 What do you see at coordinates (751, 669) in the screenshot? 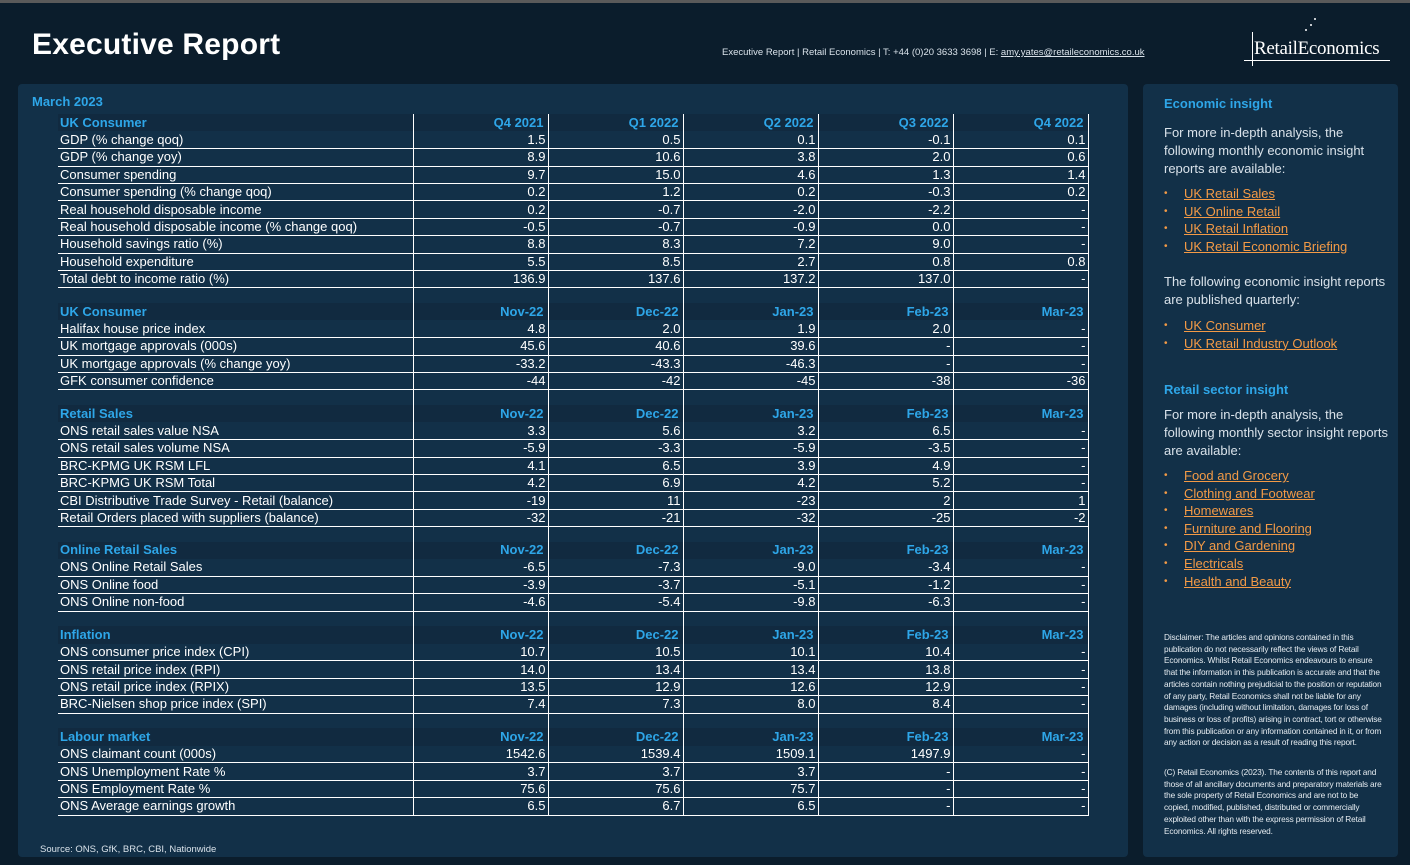
I see `value-cell: 13.4` at bounding box center [751, 669].